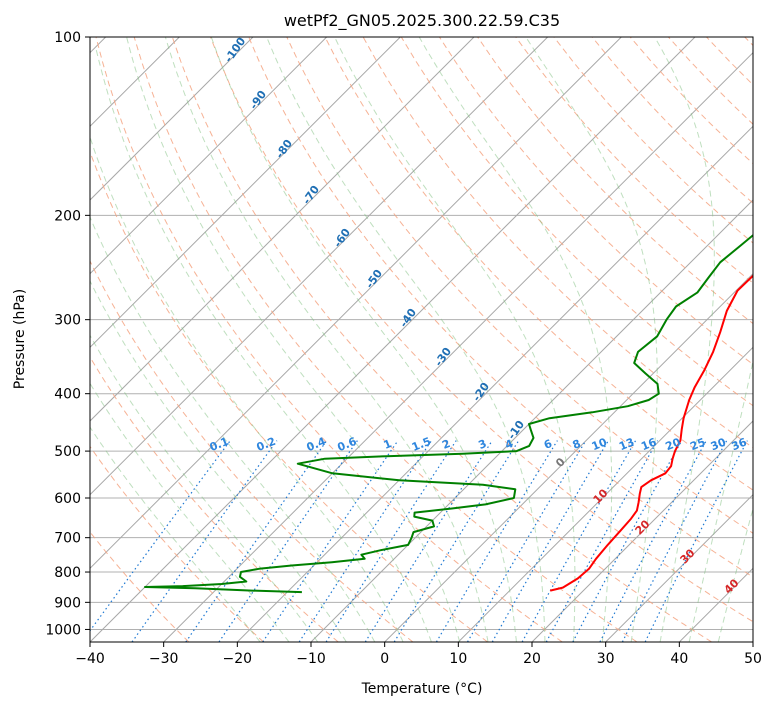 This screenshot has height=708, width=775. I want to click on mixing-ratio-label: 2, so click(446, 444).